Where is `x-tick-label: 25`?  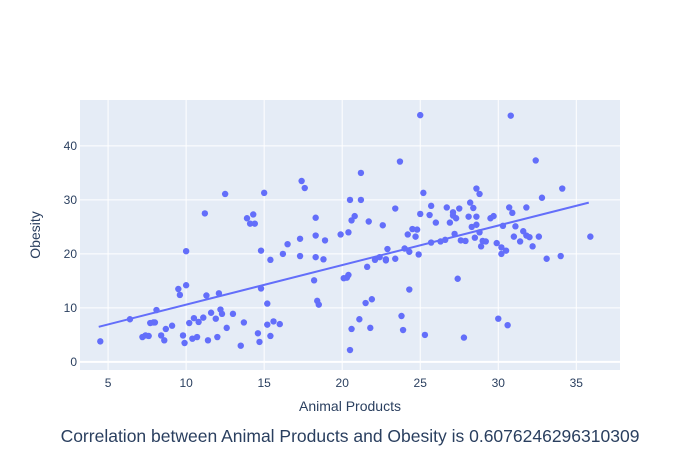 x-tick-label: 25 is located at coordinates (421, 383).